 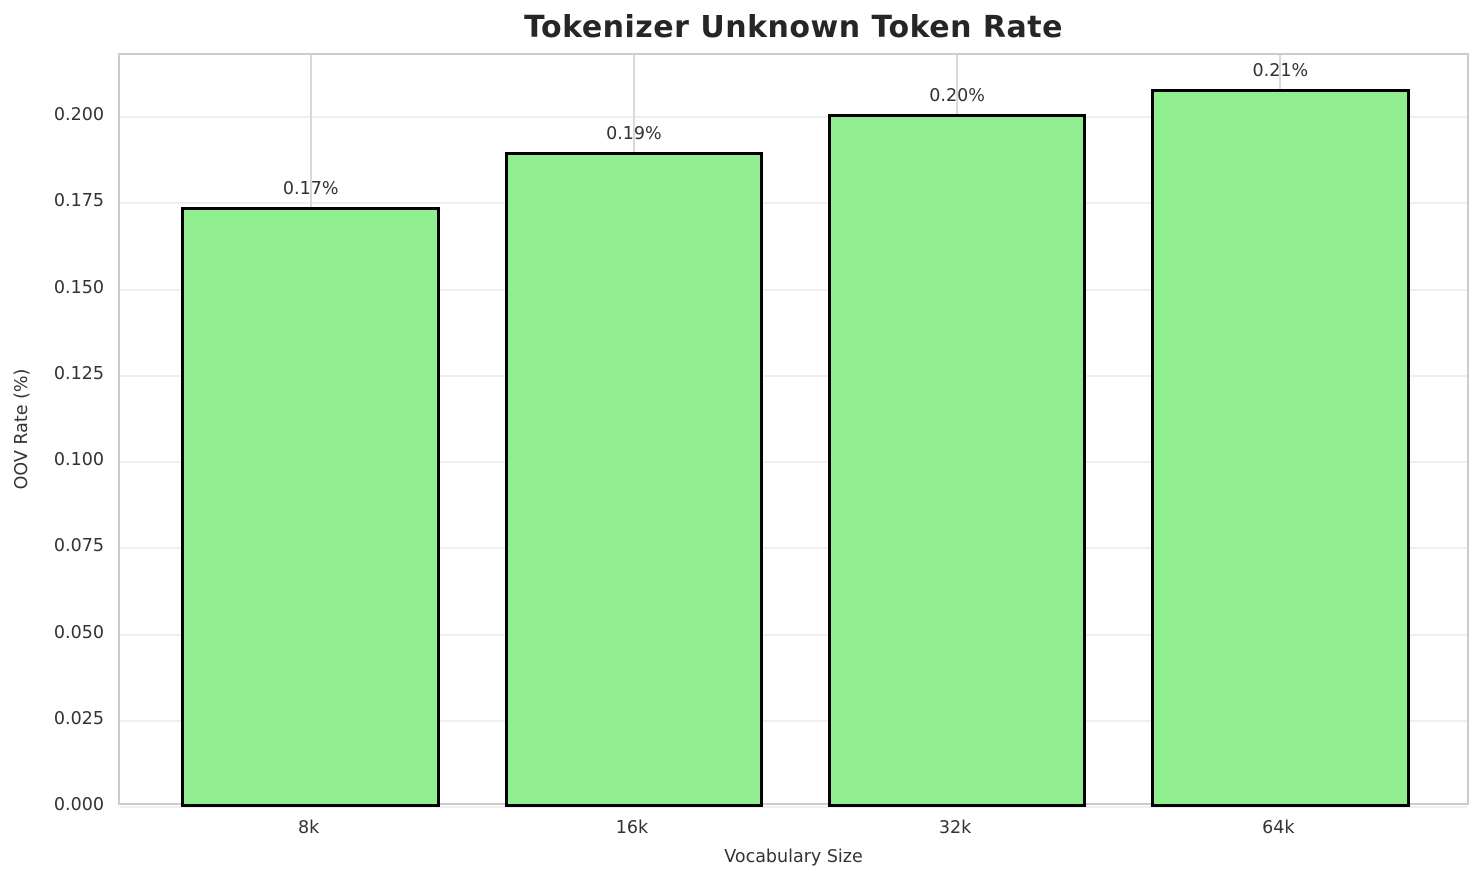 I want to click on bar-16k, so click(x=634, y=479).